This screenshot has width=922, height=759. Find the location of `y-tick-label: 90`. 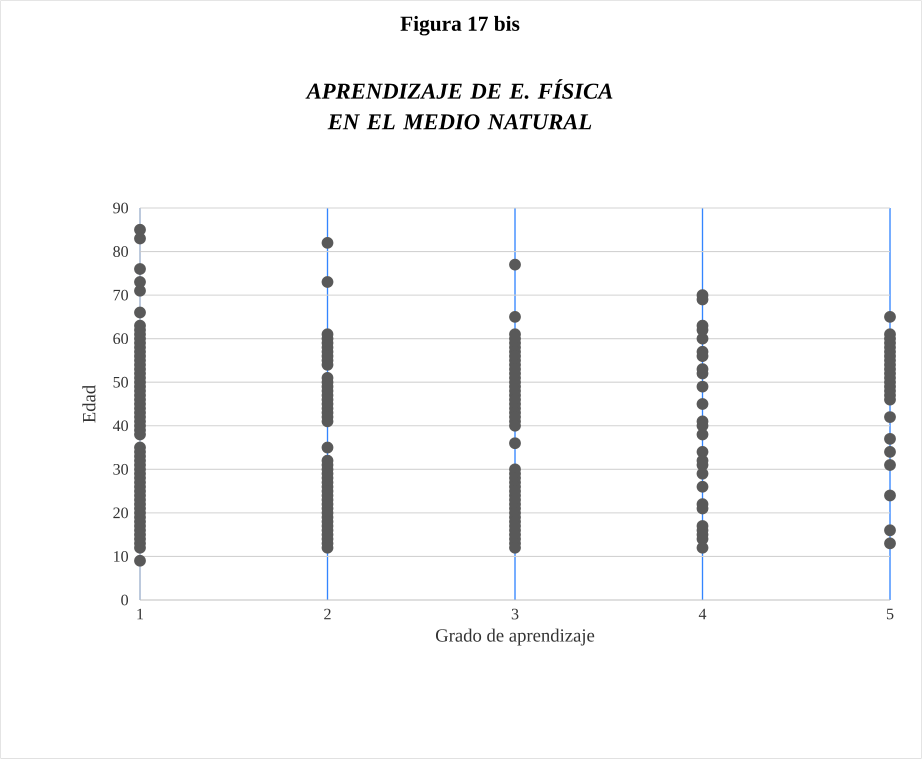

y-tick-label: 90 is located at coordinates (120, 208).